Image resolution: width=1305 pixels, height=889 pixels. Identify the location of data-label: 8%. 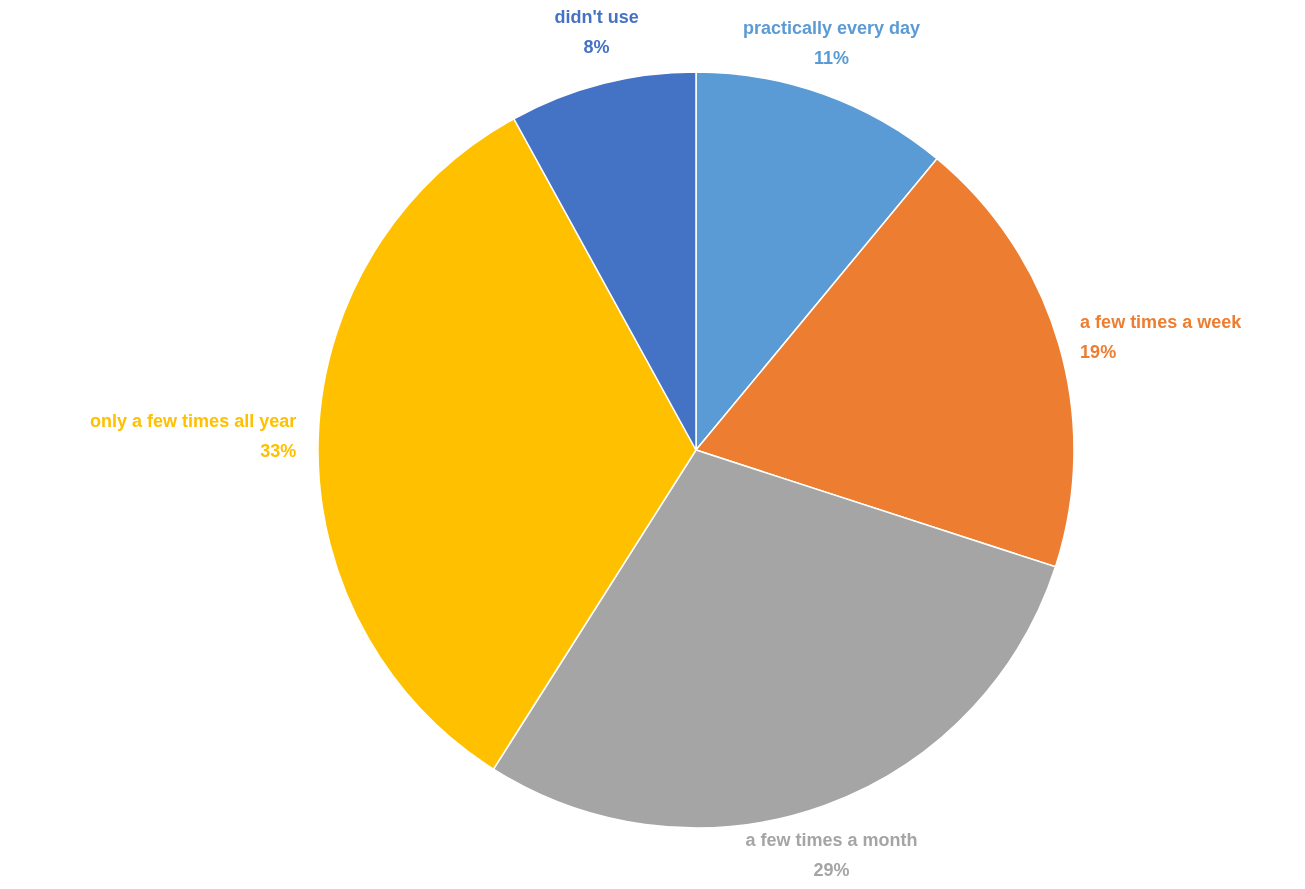
(596, 46).